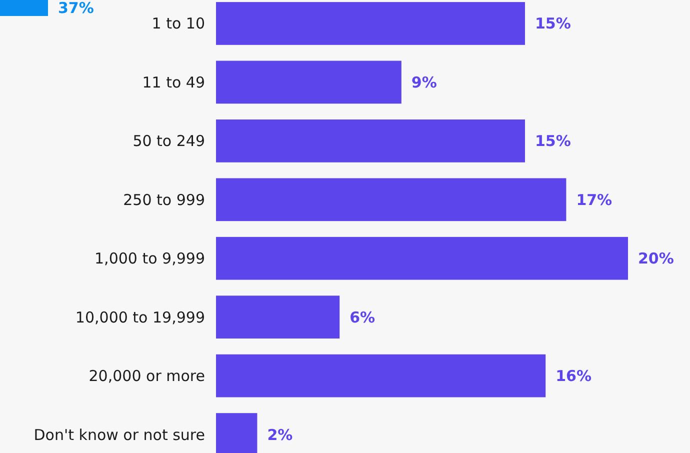 This screenshot has width=690, height=453. I want to click on y-tick-label: 1 to 10, so click(178, 23).